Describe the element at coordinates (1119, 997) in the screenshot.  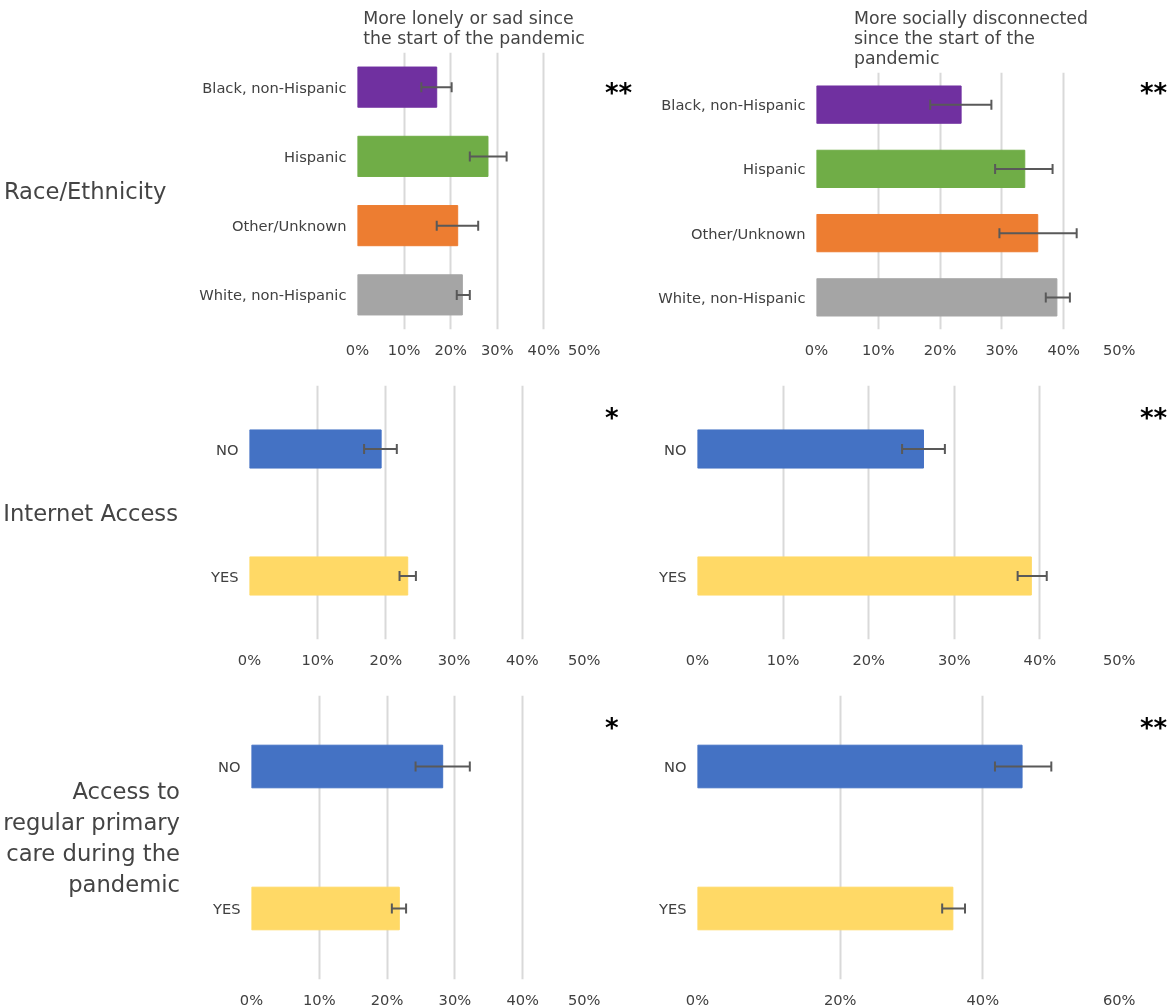
I see `x-tick-label: 60%` at that location.